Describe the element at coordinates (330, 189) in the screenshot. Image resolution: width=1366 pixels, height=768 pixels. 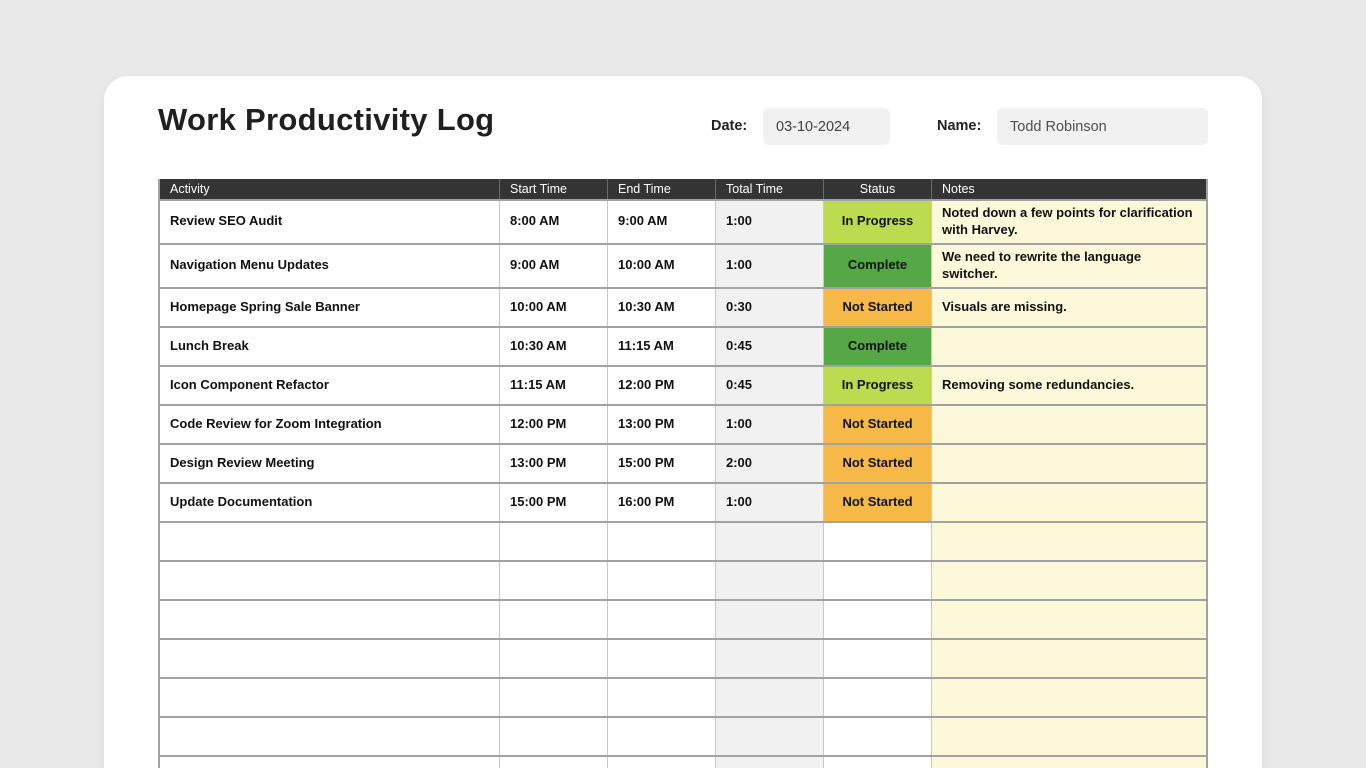
I see `column-header-activity: Activity` at that location.